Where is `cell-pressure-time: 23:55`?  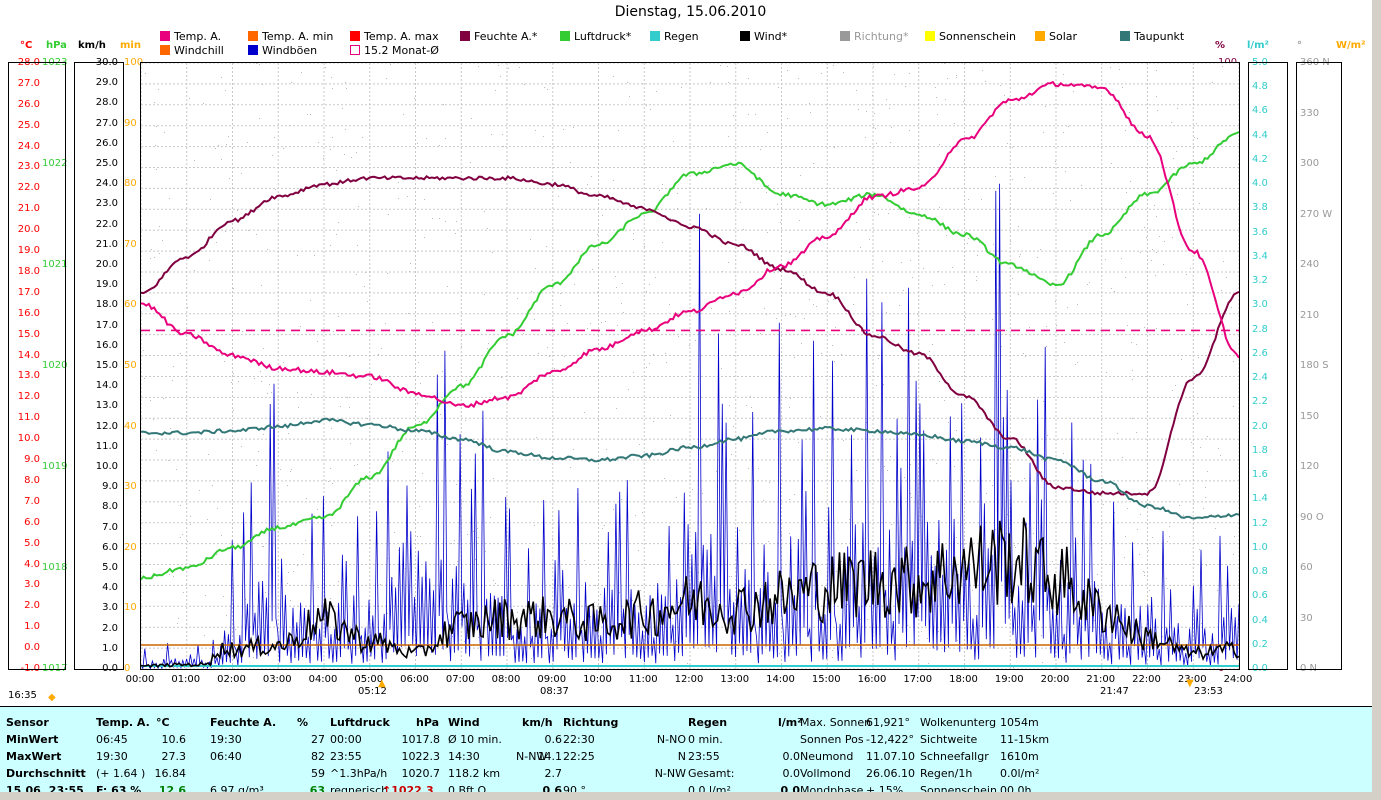 cell-pressure-time: 23:55 is located at coordinates (346, 756).